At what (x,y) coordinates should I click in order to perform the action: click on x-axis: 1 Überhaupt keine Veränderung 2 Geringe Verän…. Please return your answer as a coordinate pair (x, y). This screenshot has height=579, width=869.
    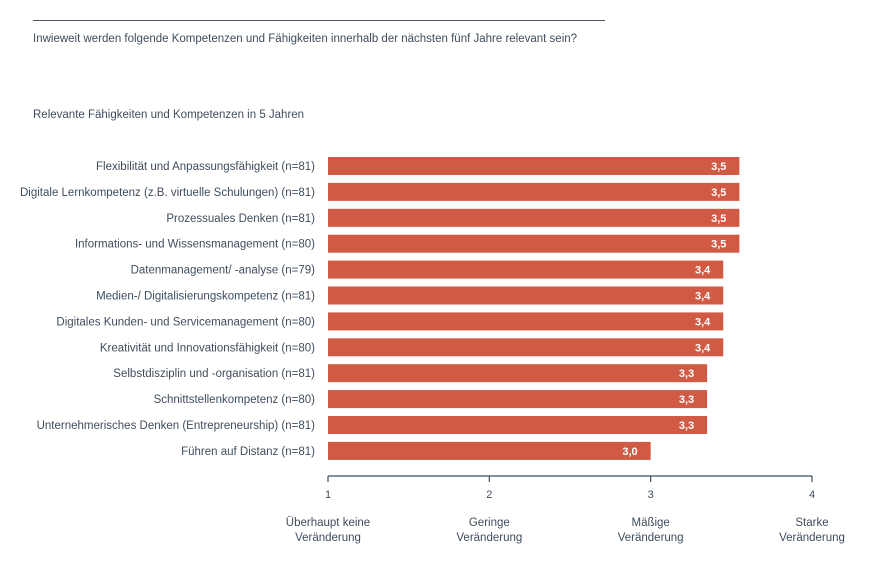
    Looking at the image, I should click on (565, 509).